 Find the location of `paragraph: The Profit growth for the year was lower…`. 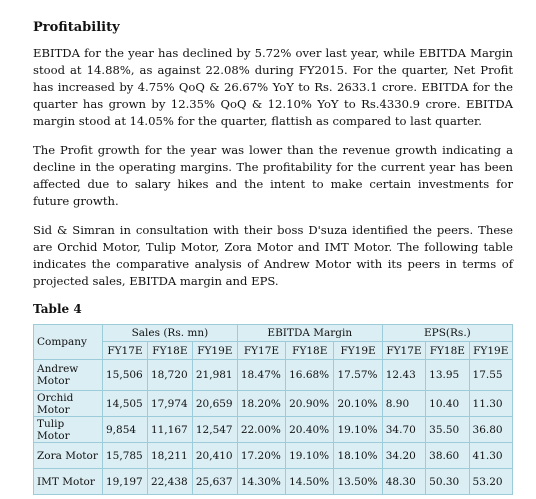

paragraph: The Profit growth for the year was lower… is located at coordinates (273, 175).